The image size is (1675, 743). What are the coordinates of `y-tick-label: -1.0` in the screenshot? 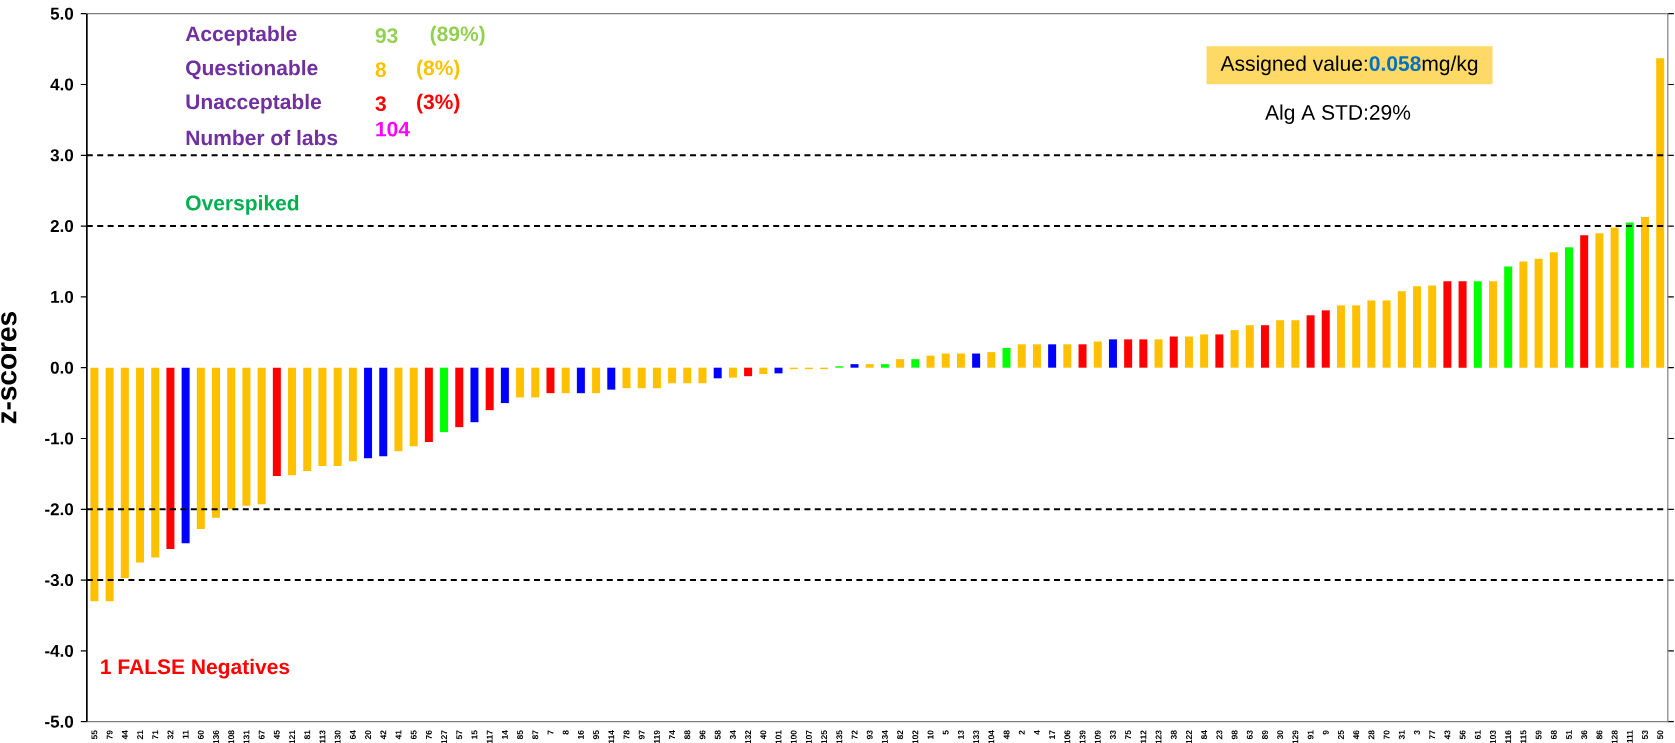 It's located at (59, 438).